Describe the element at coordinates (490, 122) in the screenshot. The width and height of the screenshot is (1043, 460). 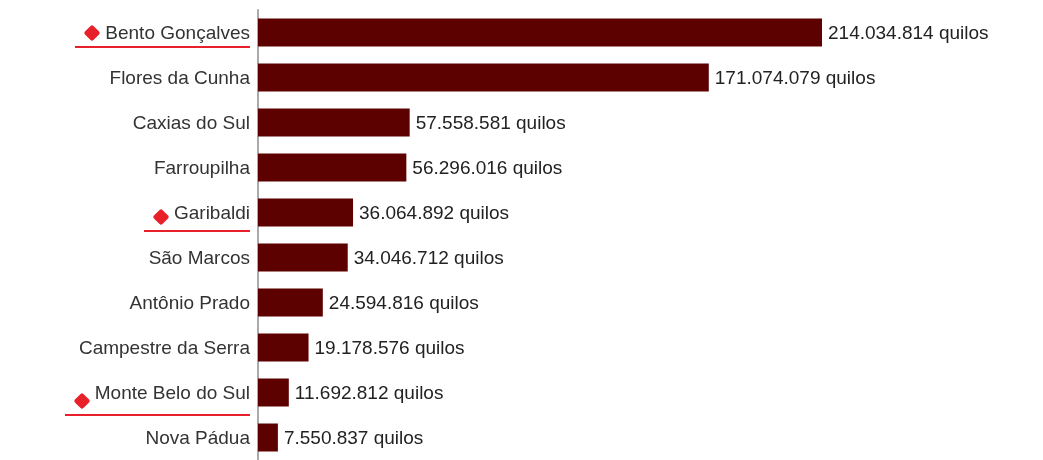
I see `data-label: 57.558.581 quilos` at that location.